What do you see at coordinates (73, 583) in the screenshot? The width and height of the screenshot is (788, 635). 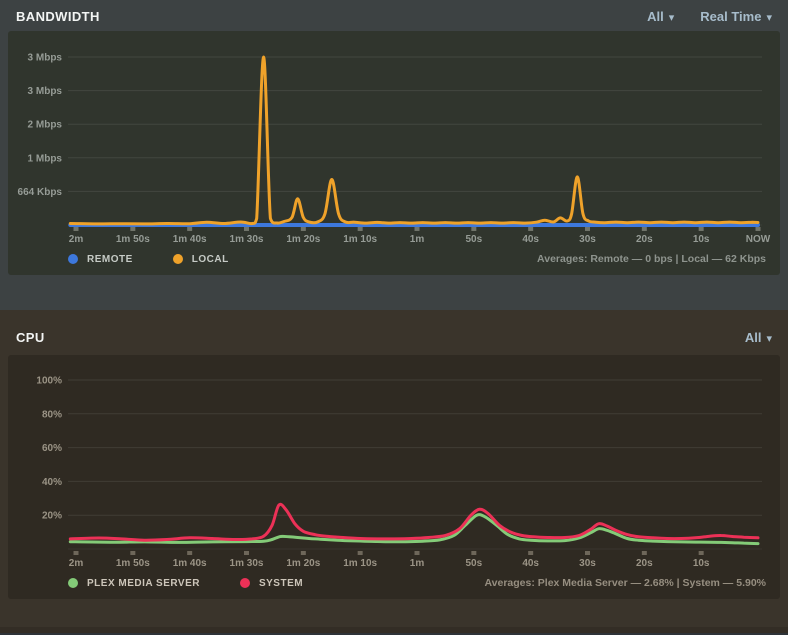 I see `plex-media-server-legend-dot` at bounding box center [73, 583].